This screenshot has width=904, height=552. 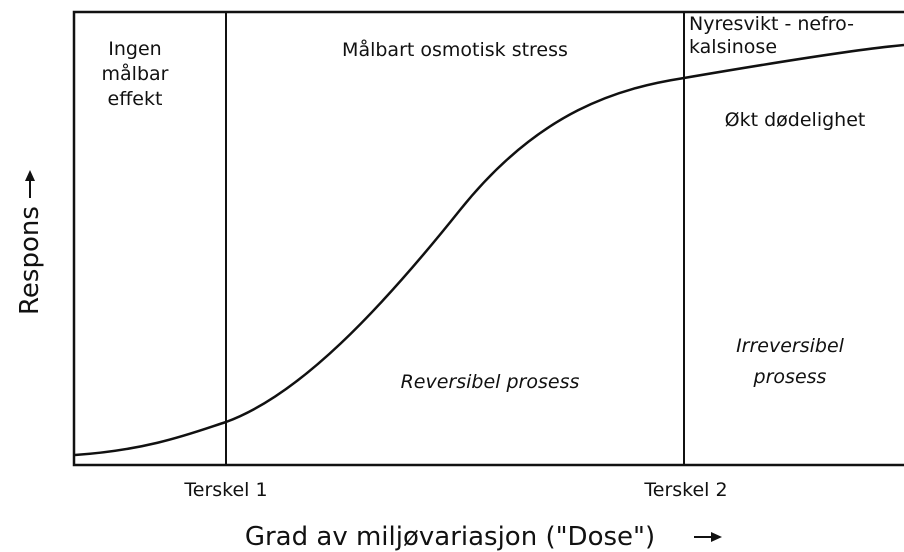 I want to click on region-label: effekt, so click(x=135, y=99).